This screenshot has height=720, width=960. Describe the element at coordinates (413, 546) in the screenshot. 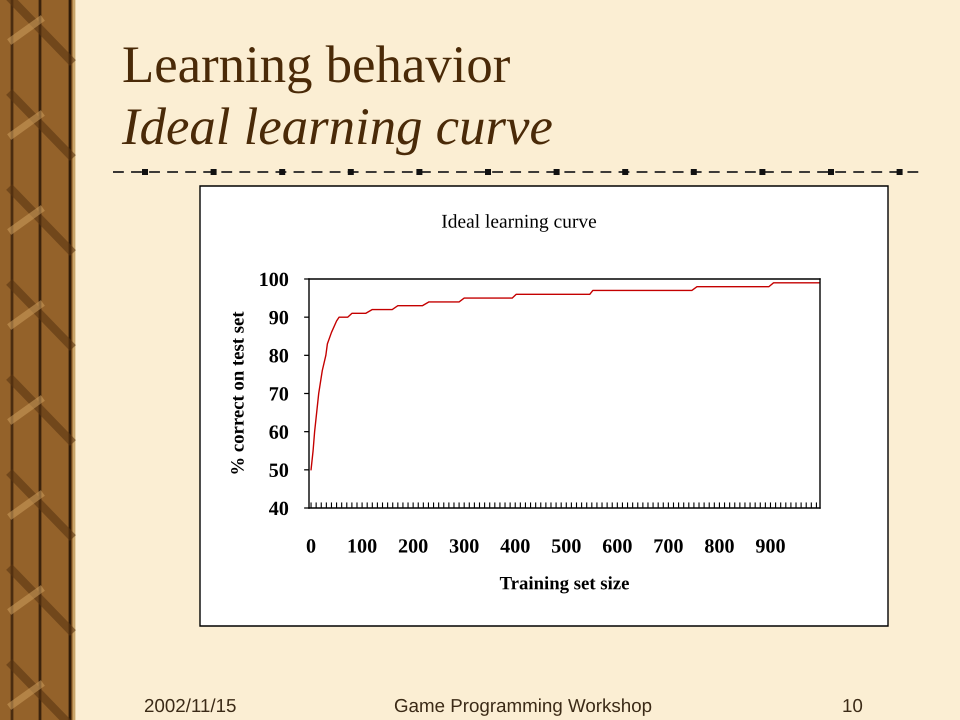

I see `x-tick-label: 200` at that location.